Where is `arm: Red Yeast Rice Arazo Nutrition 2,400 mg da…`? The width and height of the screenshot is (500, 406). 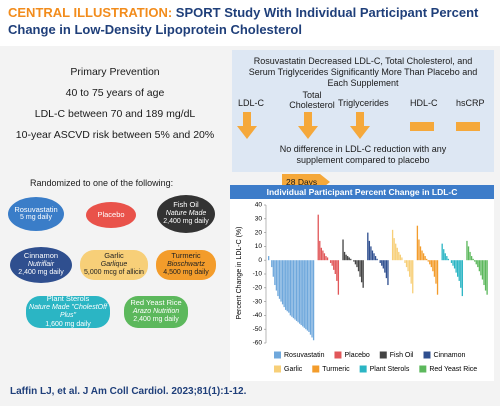
arm: Red Yeast Rice Arazo Nutrition 2,400 mg da… is located at coordinates (156, 312).